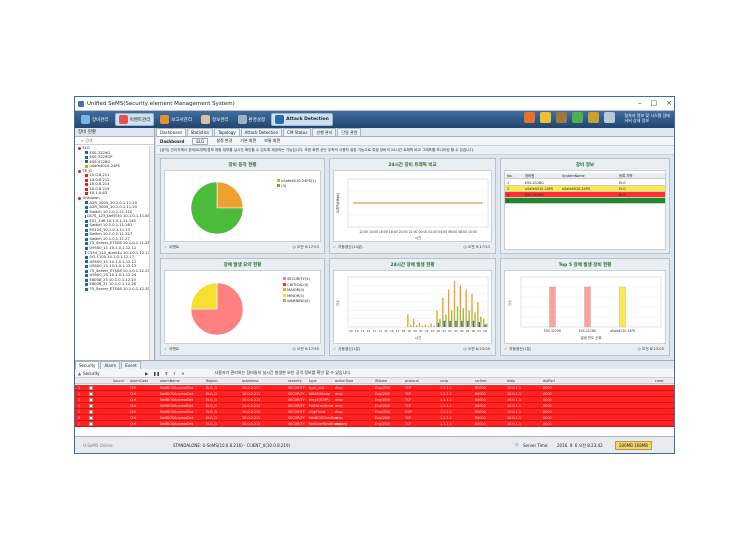  What do you see at coordinates (313, 380) in the screenshot?
I see `column-header: type` at bounding box center [313, 380].